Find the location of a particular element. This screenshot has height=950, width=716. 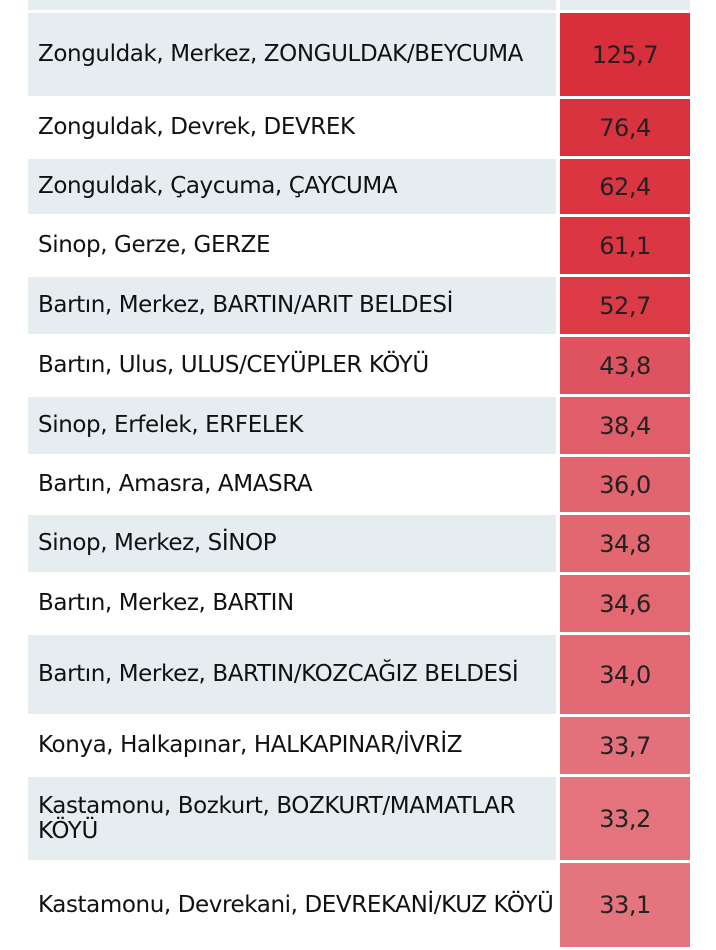

table-row: Sinop, Merkez, SİNOP 34,8 is located at coordinates (359, 543).